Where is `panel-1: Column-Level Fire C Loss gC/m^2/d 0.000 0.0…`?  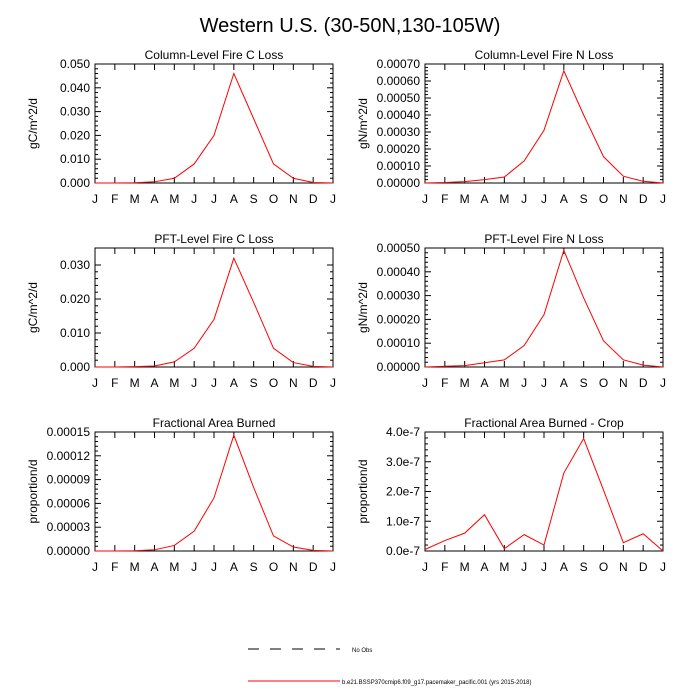 panel-1: Column-Level Fire C Loss gC/m^2/d 0.000 0.0… is located at coordinates (181, 127).